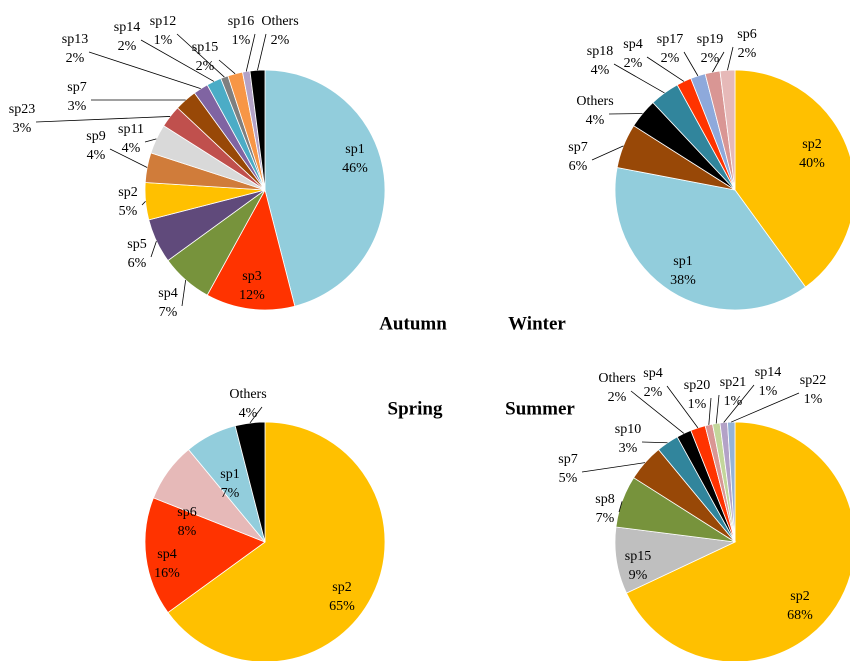 This screenshot has width=850, height=661. I want to click on slice-label: sp21, so click(733, 382).